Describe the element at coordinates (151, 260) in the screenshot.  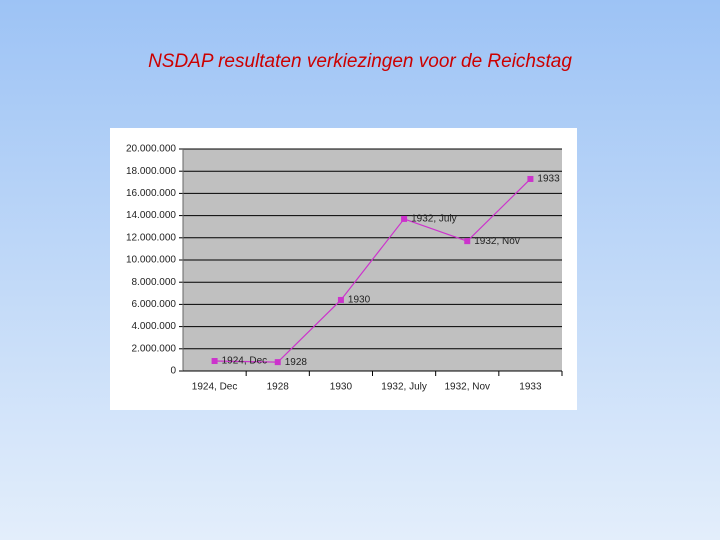
I see `y-tick-label: 10.000.000` at that location.